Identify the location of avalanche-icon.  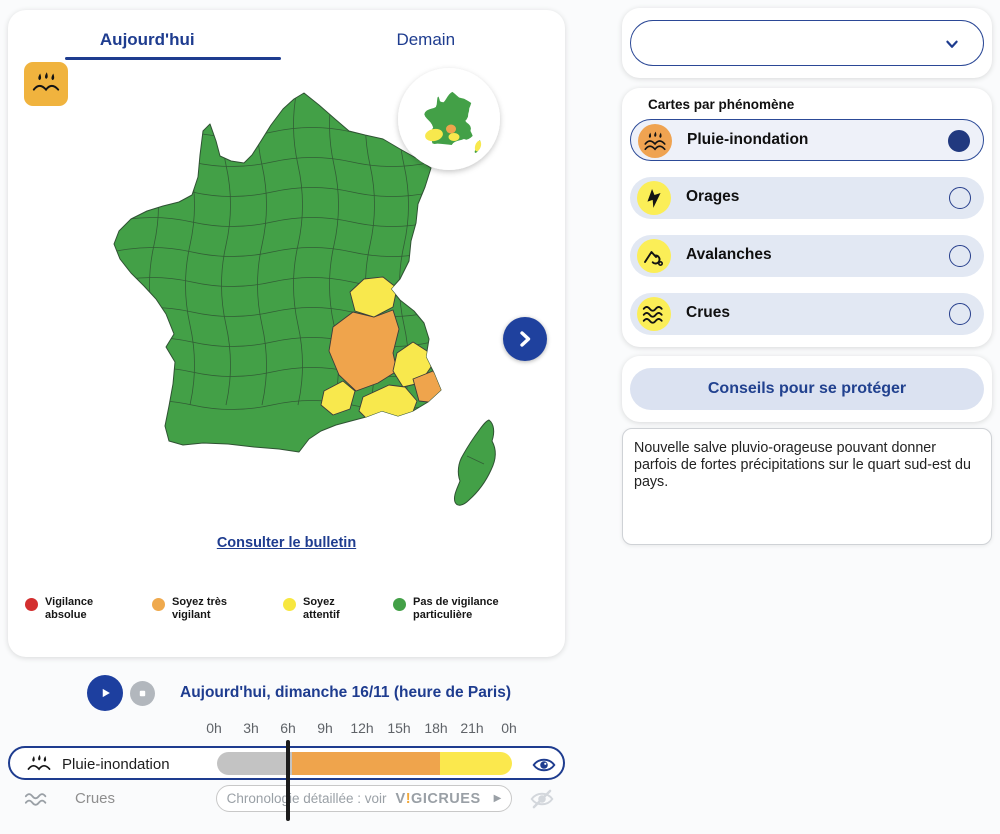
(654, 256).